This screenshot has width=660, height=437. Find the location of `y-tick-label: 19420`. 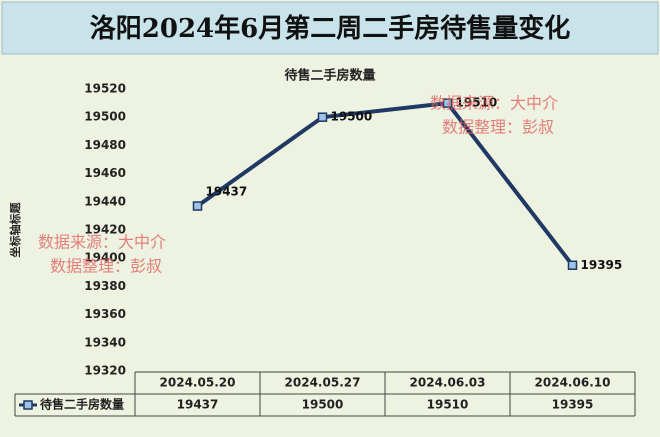

y-tick-label: 19420 is located at coordinates (105, 230).